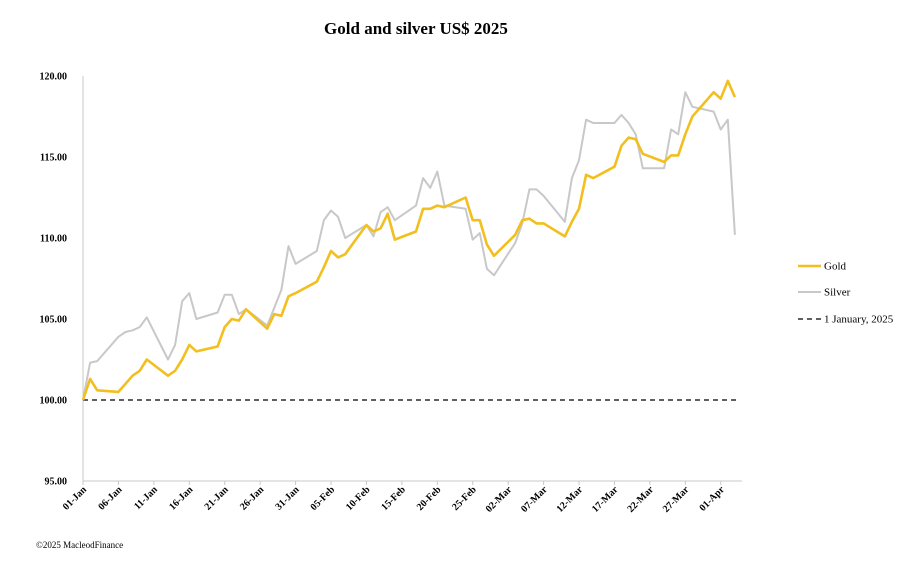 This screenshot has width=902, height=564. I want to click on y-tick-label: 110.00, so click(53, 239).